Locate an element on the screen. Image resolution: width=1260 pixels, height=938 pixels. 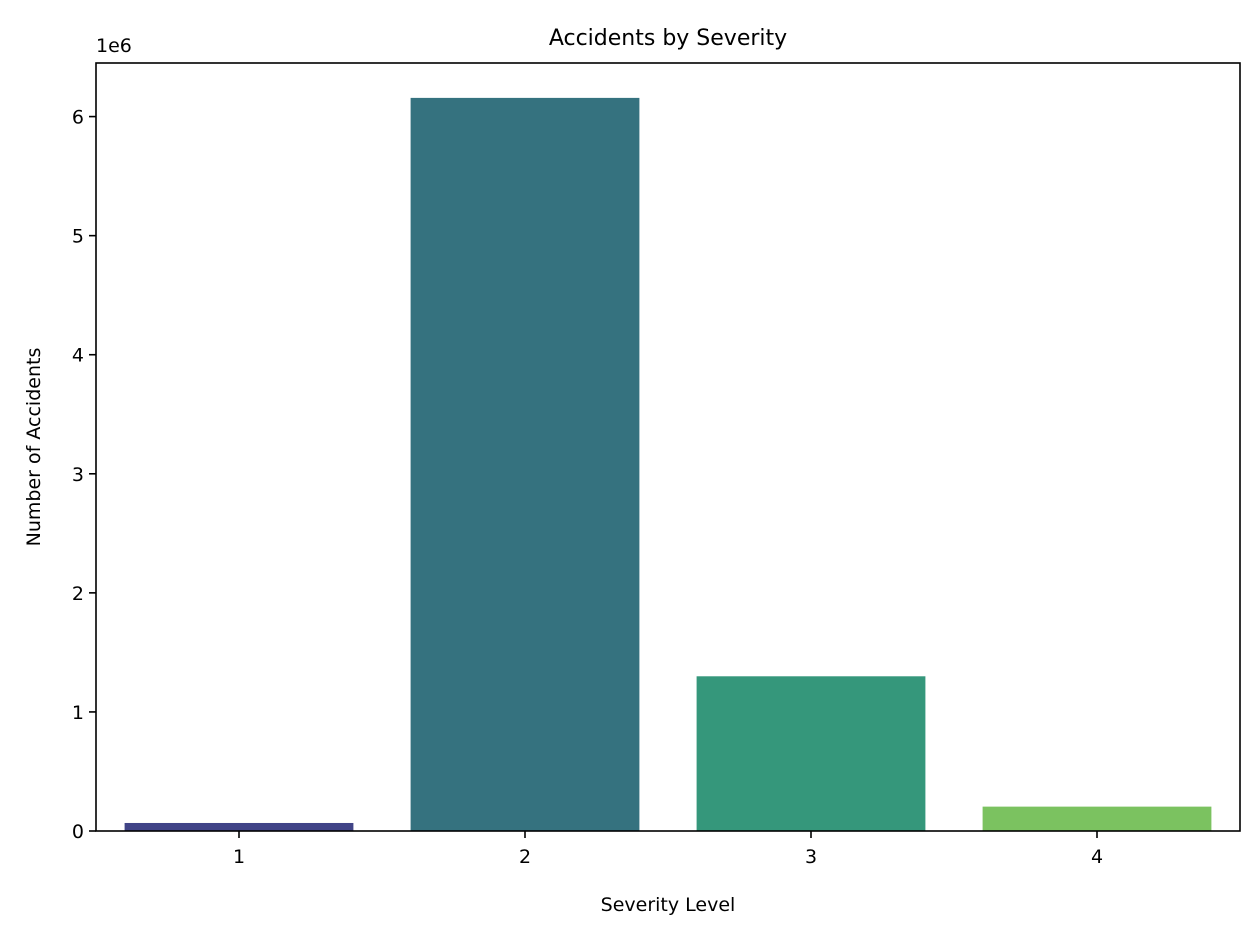
y-tick-label: 0 is located at coordinates (78, 832).